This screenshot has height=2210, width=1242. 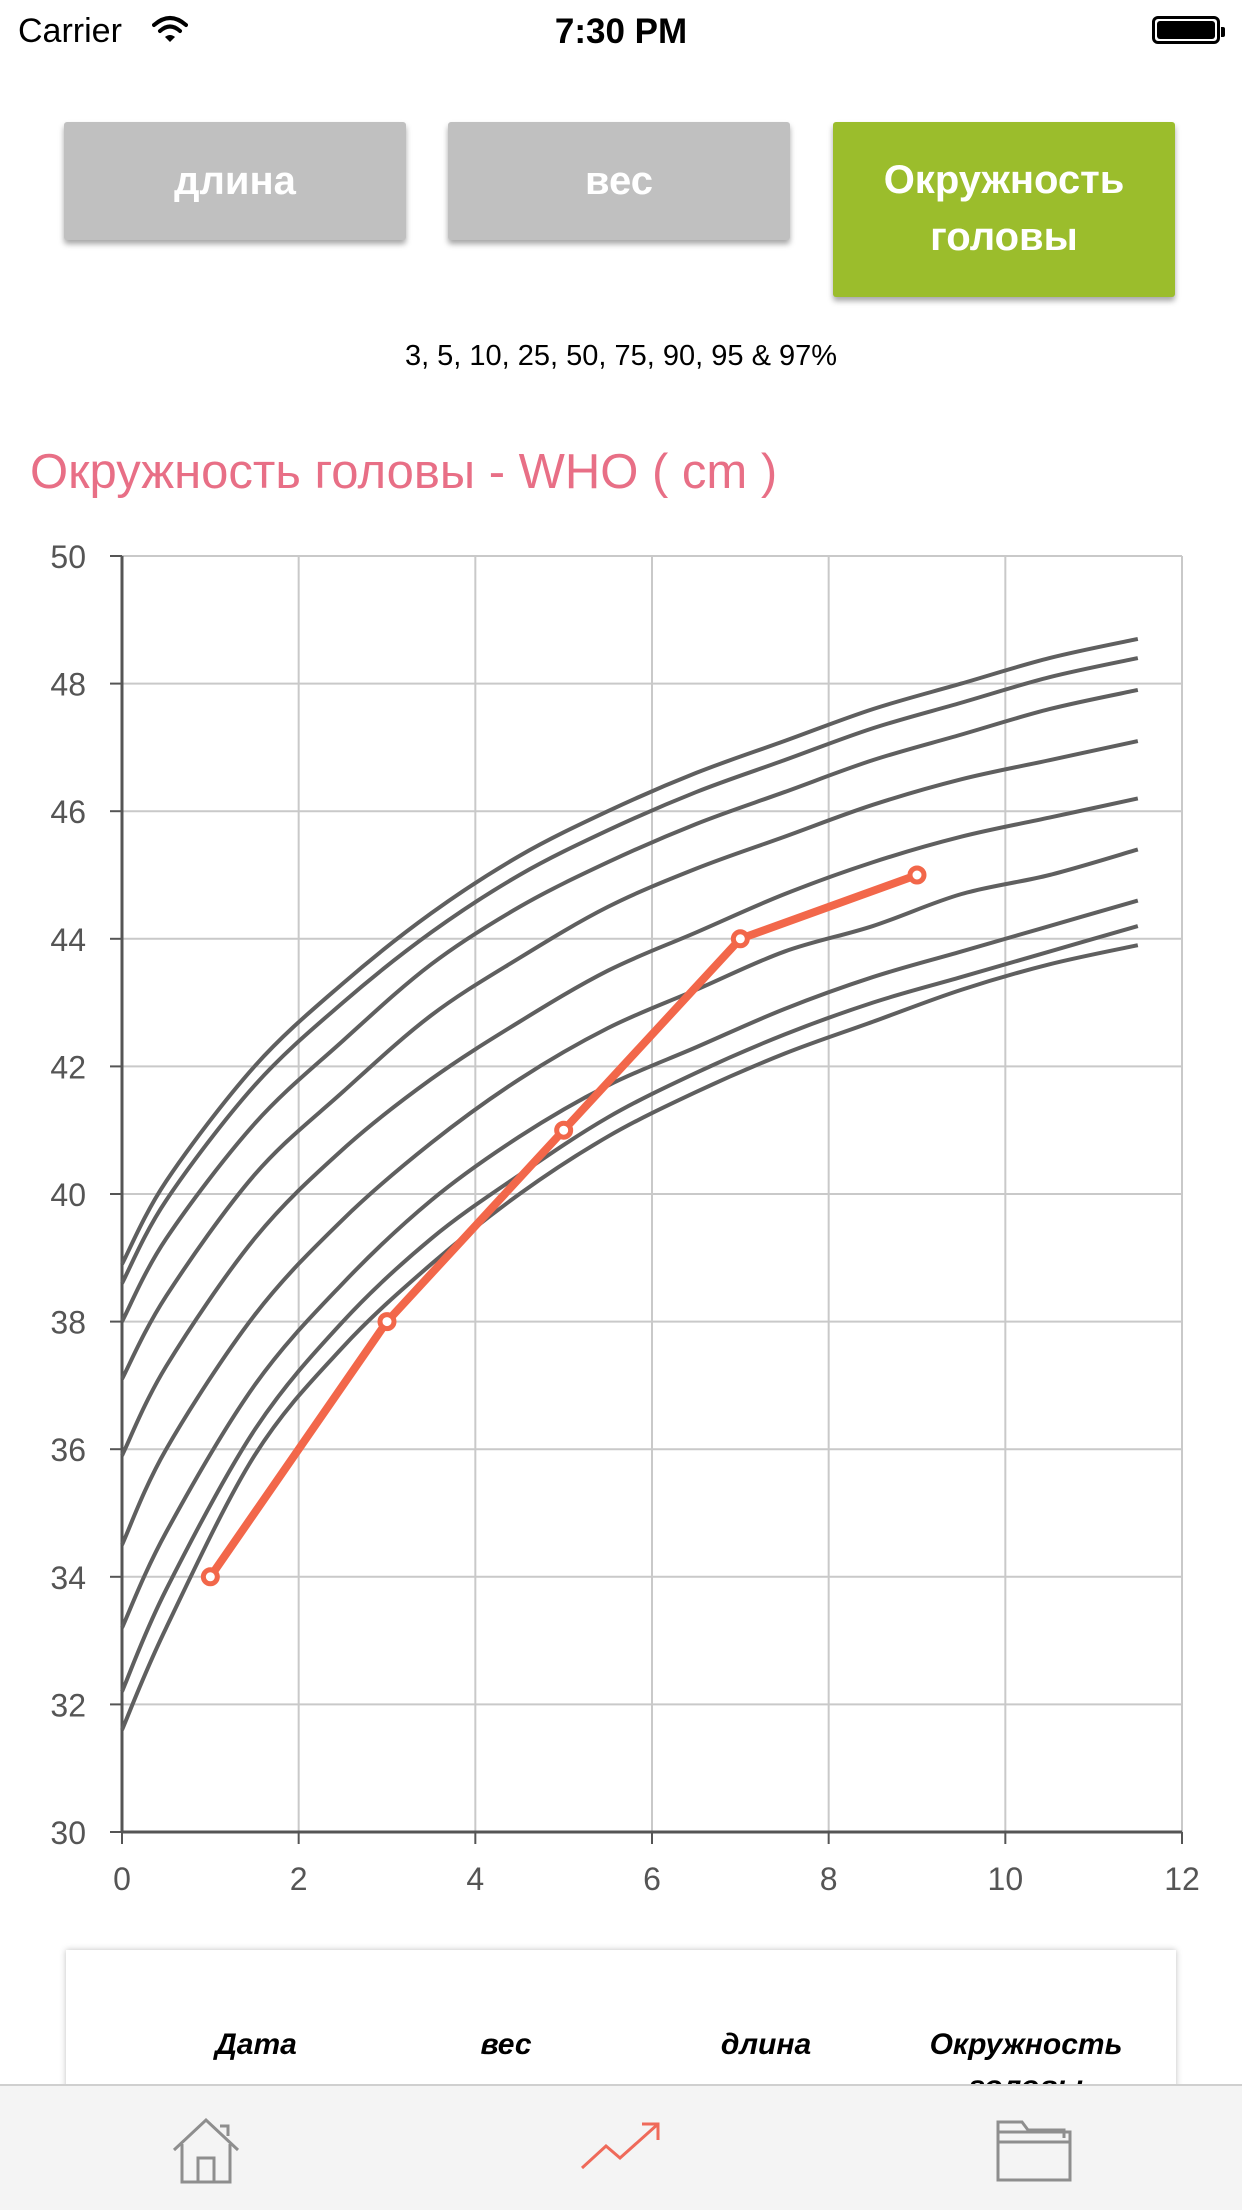 I want to click on chart-title: Окружность головы - WHO ( cm ), so click(x=403, y=472).